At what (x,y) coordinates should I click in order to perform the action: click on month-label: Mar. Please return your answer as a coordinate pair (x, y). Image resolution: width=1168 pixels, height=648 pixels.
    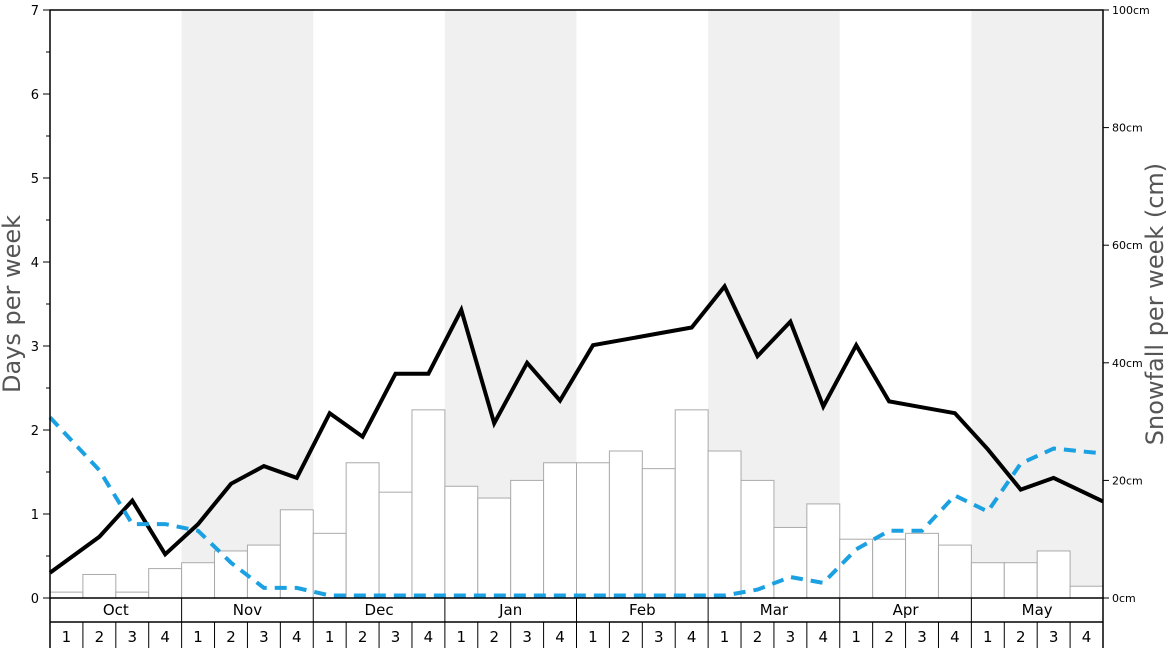
    Looking at the image, I should click on (774, 610).